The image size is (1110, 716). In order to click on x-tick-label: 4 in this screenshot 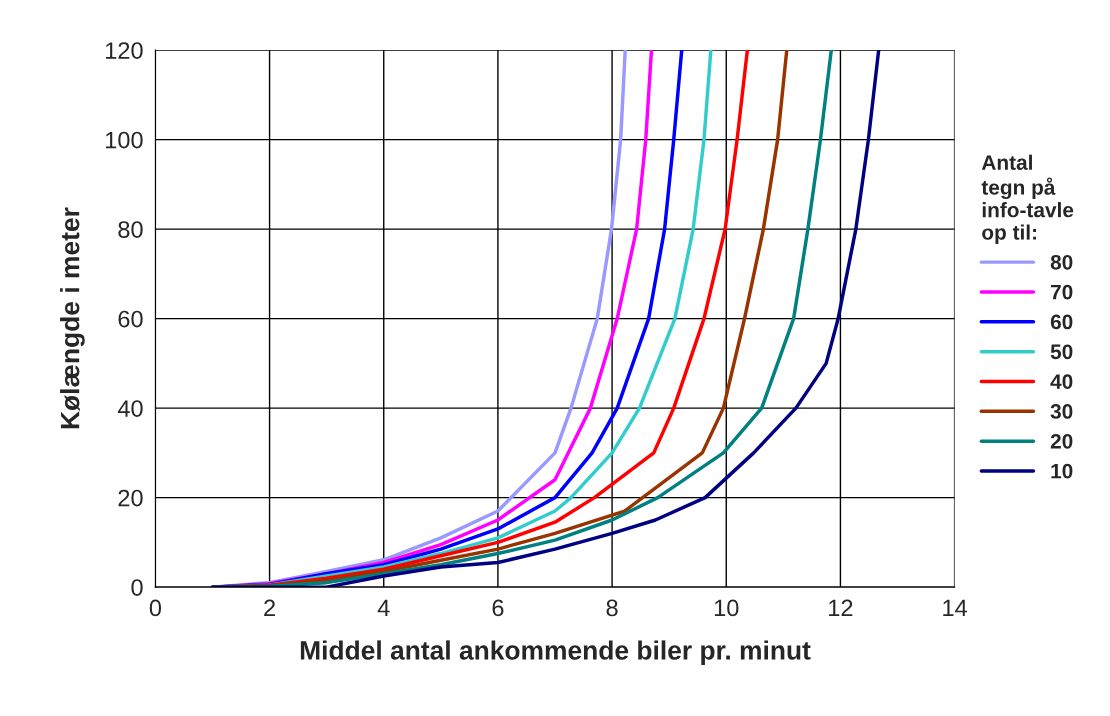, I will do `click(383, 608)`.